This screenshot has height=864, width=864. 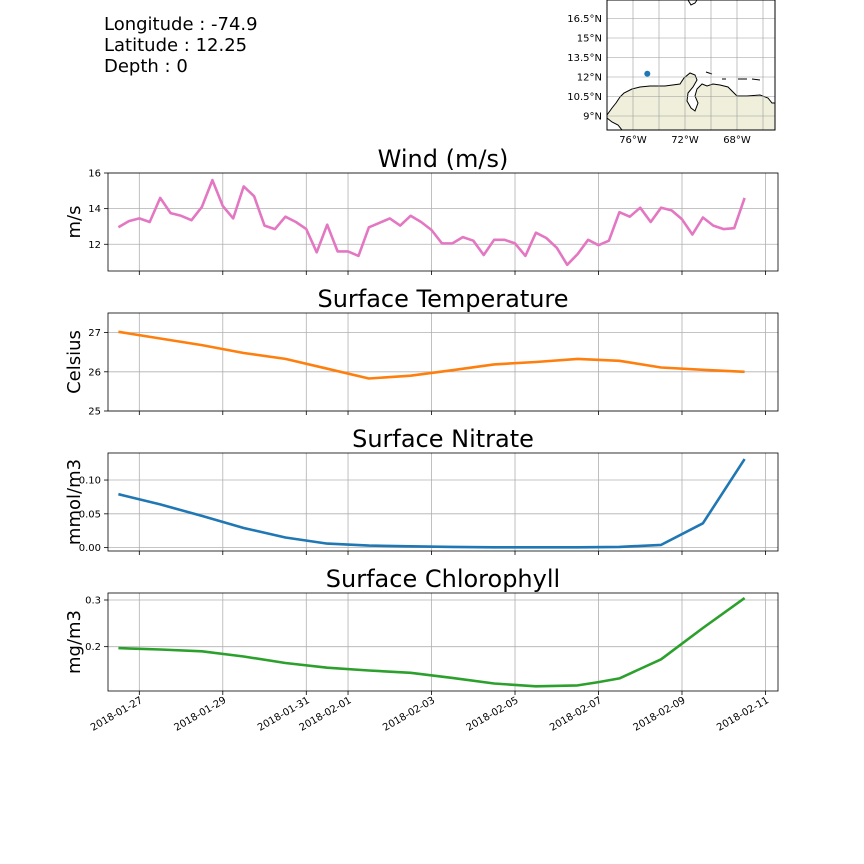 What do you see at coordinates (576, 714) in the screenshot?
I see `x-tick-label: 2018-02-07` at bounding box center [576, 714].